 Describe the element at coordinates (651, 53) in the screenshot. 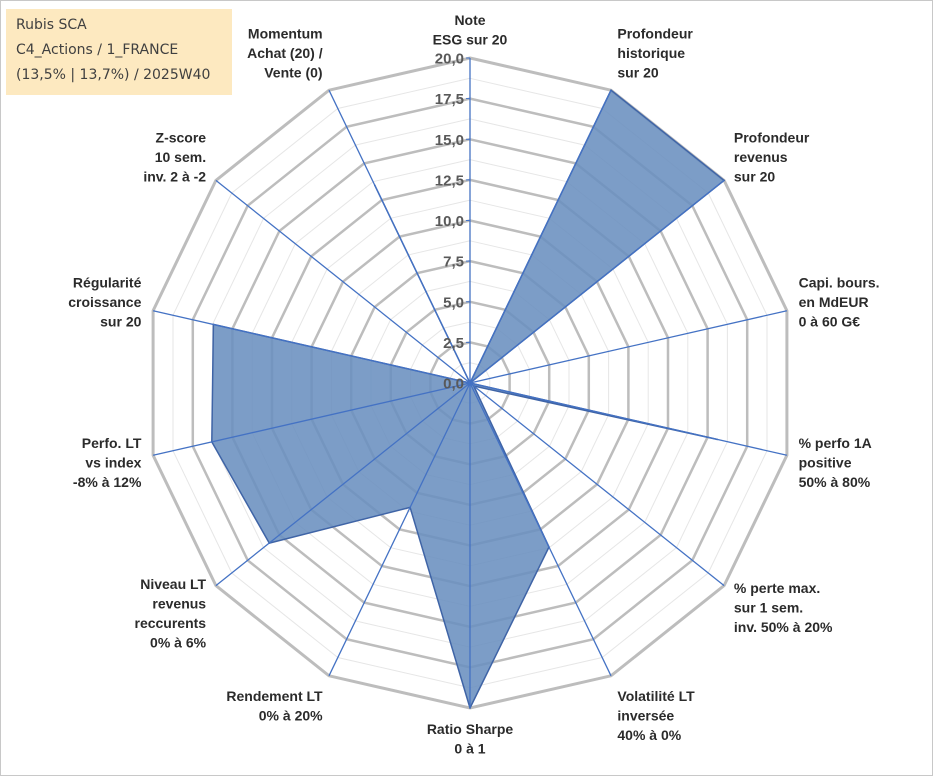

I see `axis-label: historique` at that location.